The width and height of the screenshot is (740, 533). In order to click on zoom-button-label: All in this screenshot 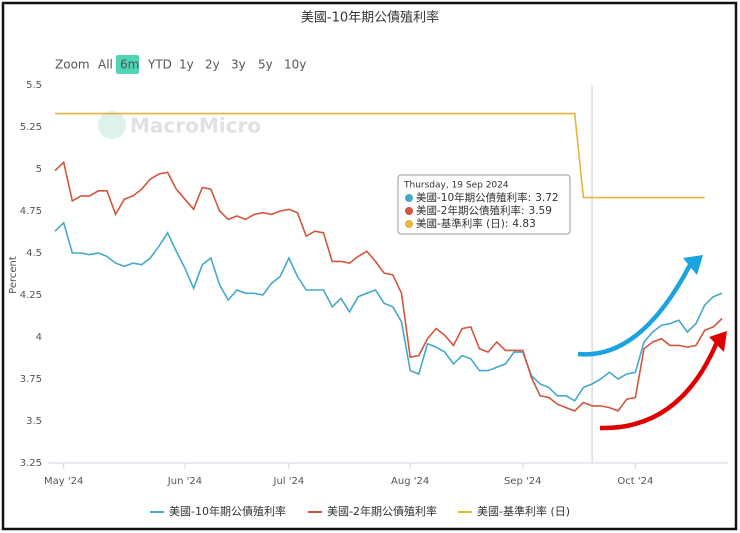, I will do `click(105, 65)`.